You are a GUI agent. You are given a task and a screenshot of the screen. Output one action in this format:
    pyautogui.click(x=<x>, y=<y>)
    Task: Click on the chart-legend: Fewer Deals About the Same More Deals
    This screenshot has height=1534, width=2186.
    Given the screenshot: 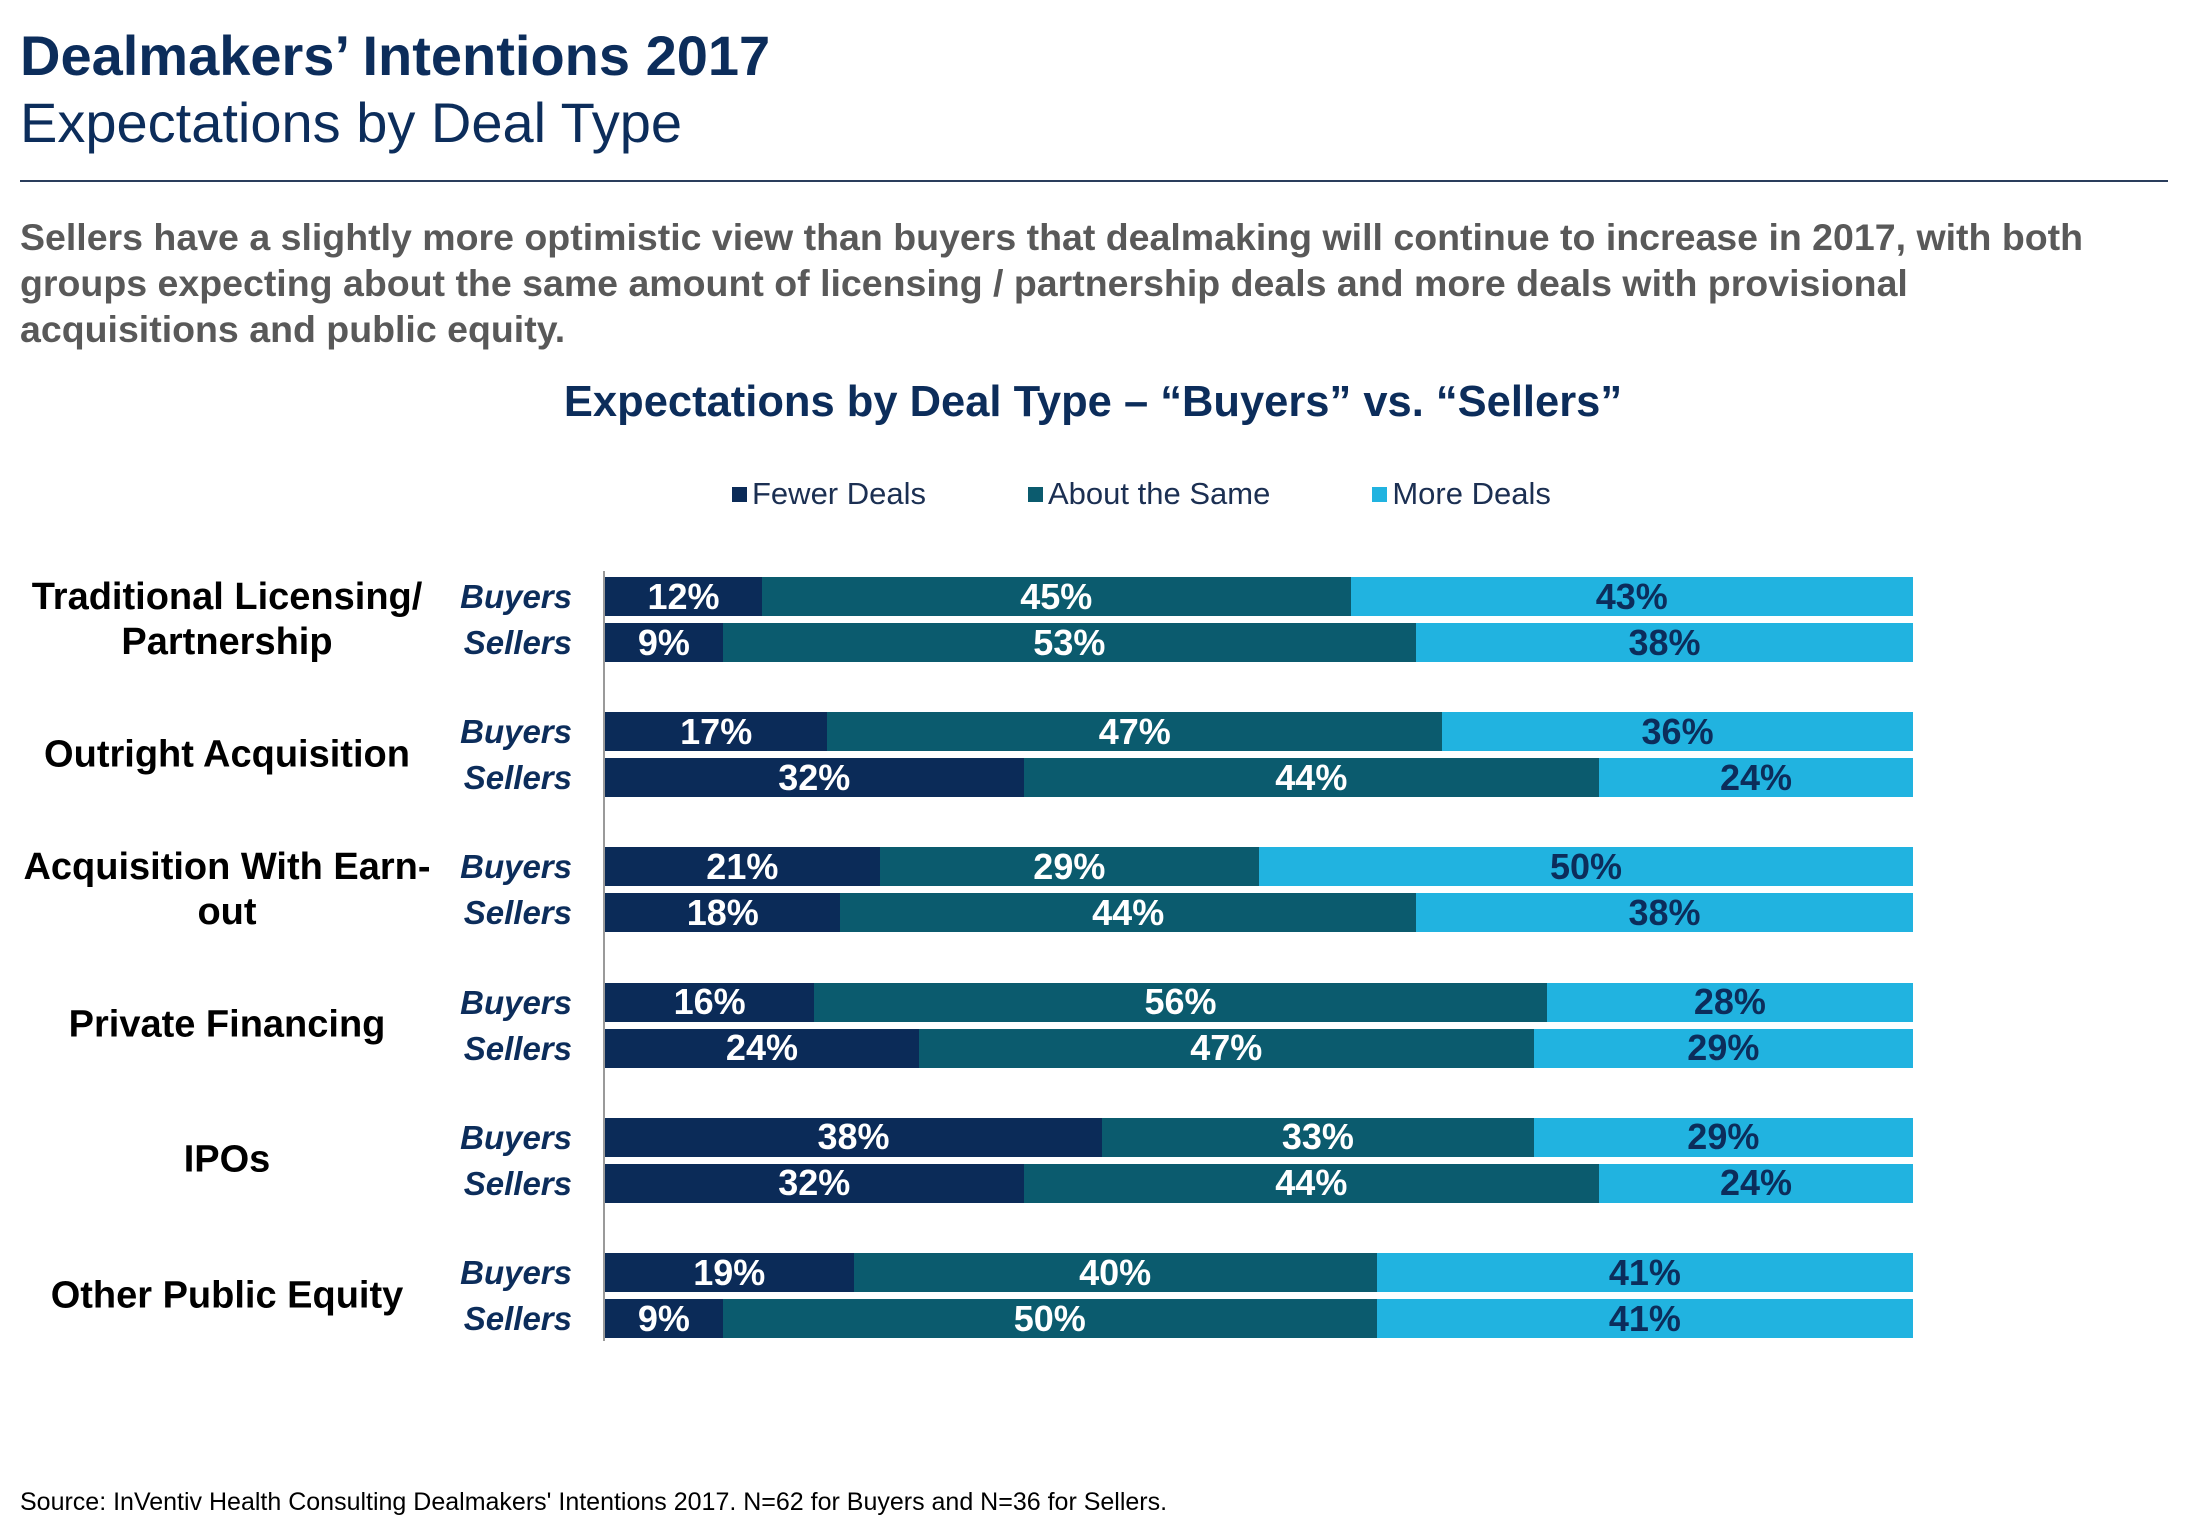 What is the action you would take?
    pyautogui.click(x=1141, y=494)
    